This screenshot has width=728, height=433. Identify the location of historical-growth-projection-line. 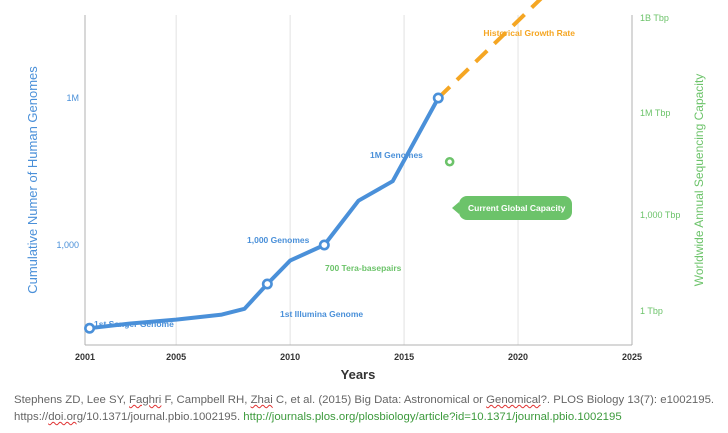
(489, 50).